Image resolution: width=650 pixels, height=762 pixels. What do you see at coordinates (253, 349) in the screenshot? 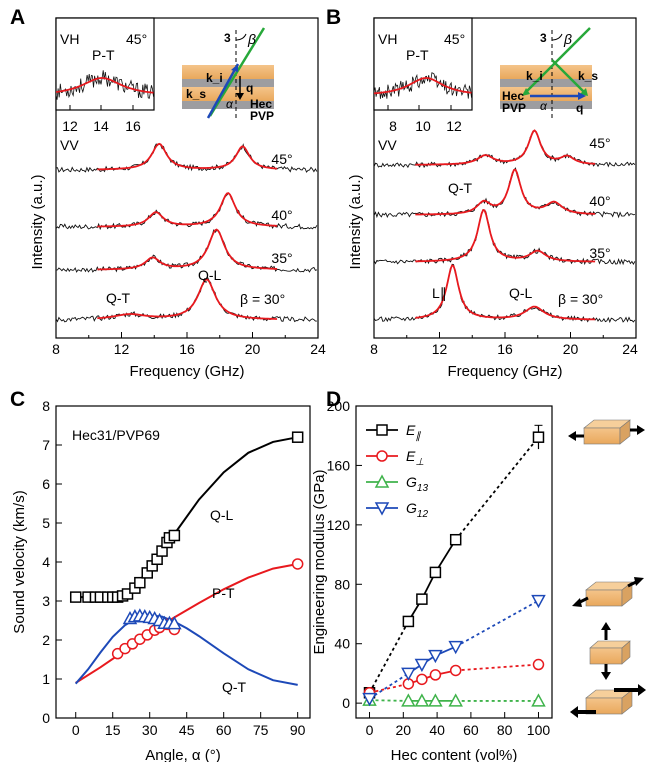
I see `x-tick-label: 20` at bounding box center [253, 349].